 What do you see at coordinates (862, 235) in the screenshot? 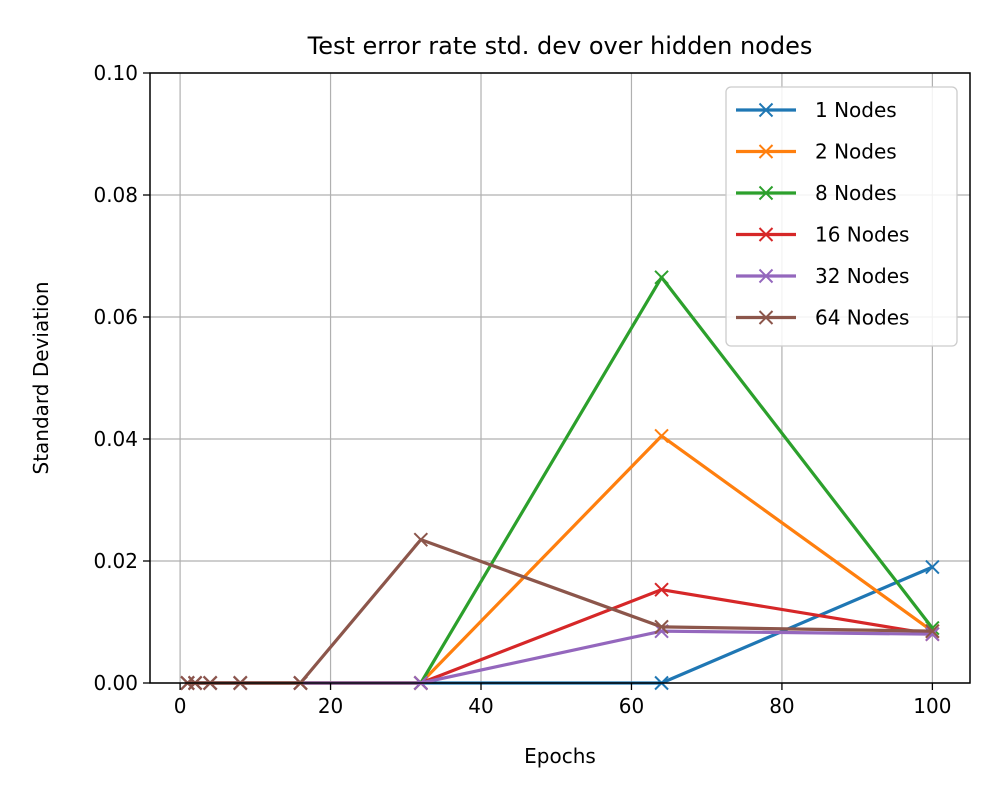
I see `legend-label: 16 Nodes` at bounding box center [862, 235].